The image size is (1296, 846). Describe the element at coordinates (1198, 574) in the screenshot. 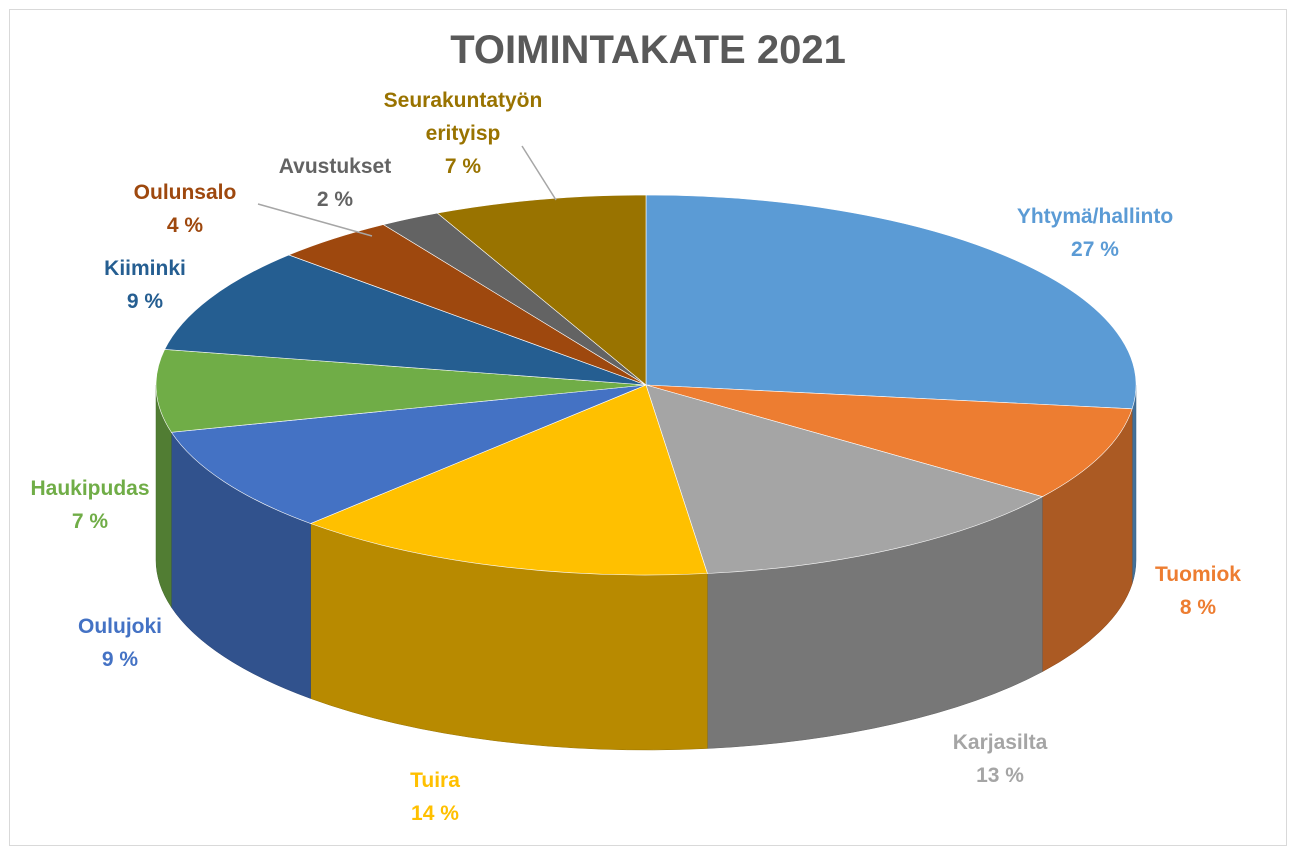

I see `label-category: Tuomiok` at that location.